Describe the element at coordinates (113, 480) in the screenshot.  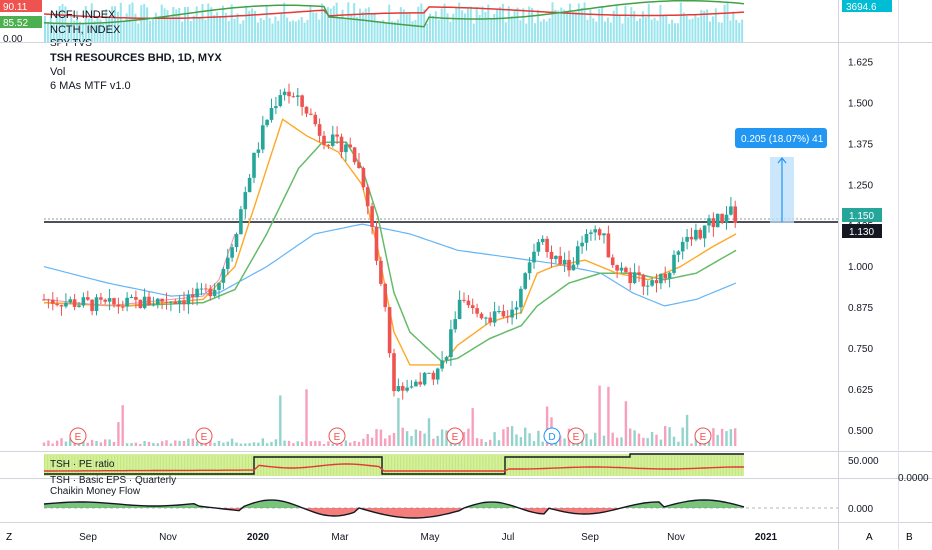
I see `eps-label: TSH · Basic EPS · Quarterly` at that location.